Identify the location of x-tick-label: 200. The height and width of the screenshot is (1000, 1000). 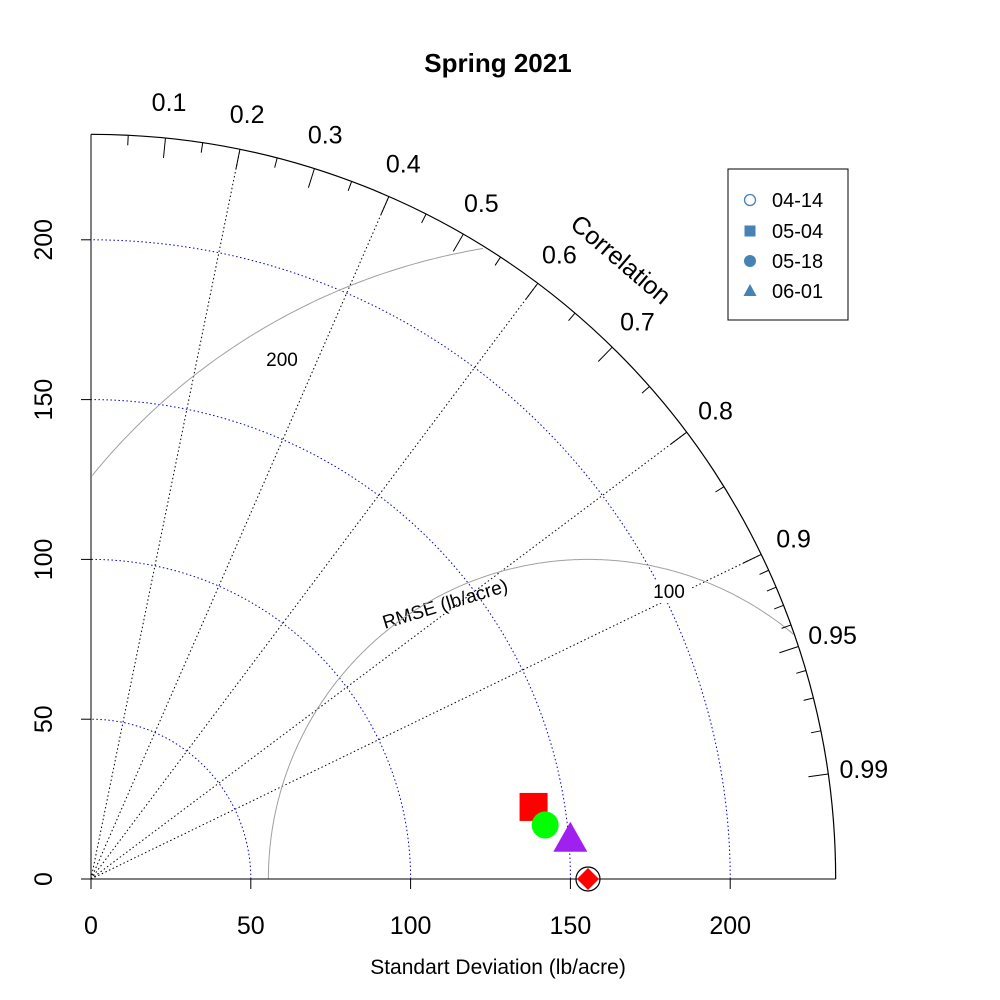
(730, 926).